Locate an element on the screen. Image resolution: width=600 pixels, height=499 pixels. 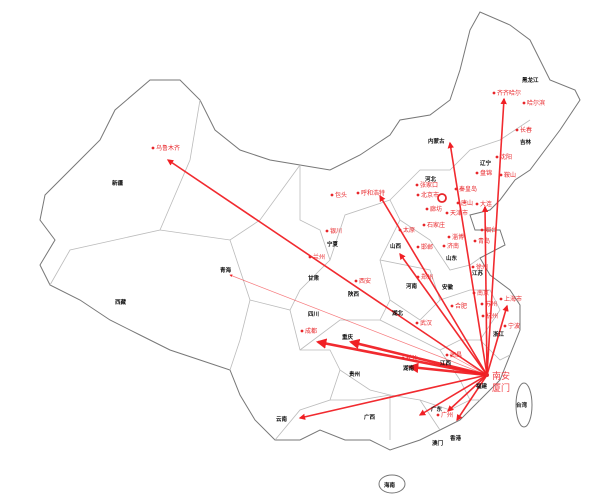
province-label: 湖北 is located at coordinates (398, 313).